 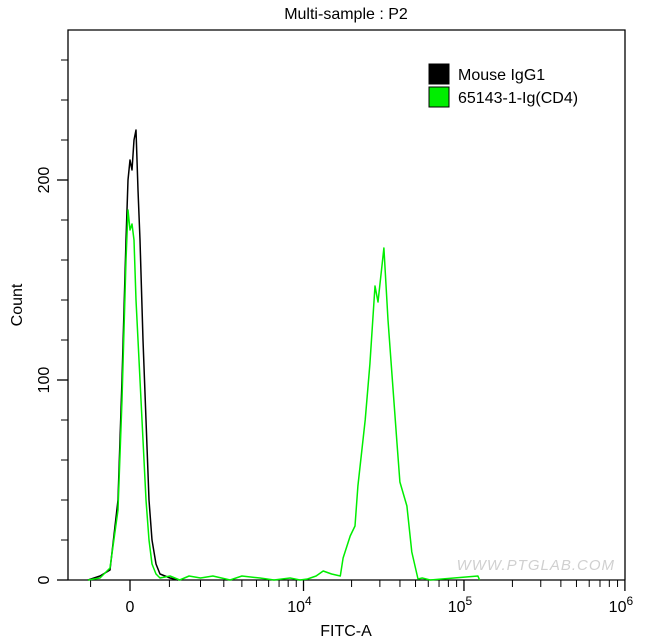 I want to click on chart-title: Multi-sample : P2, so click(x=346, y=14).